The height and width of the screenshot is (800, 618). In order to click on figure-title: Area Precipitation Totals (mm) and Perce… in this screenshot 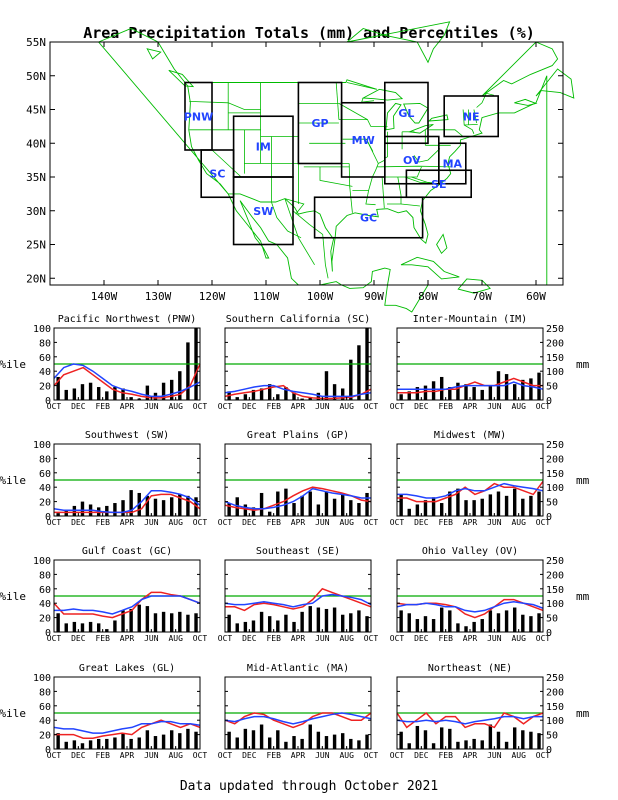, I will do `click(309, 33)`.